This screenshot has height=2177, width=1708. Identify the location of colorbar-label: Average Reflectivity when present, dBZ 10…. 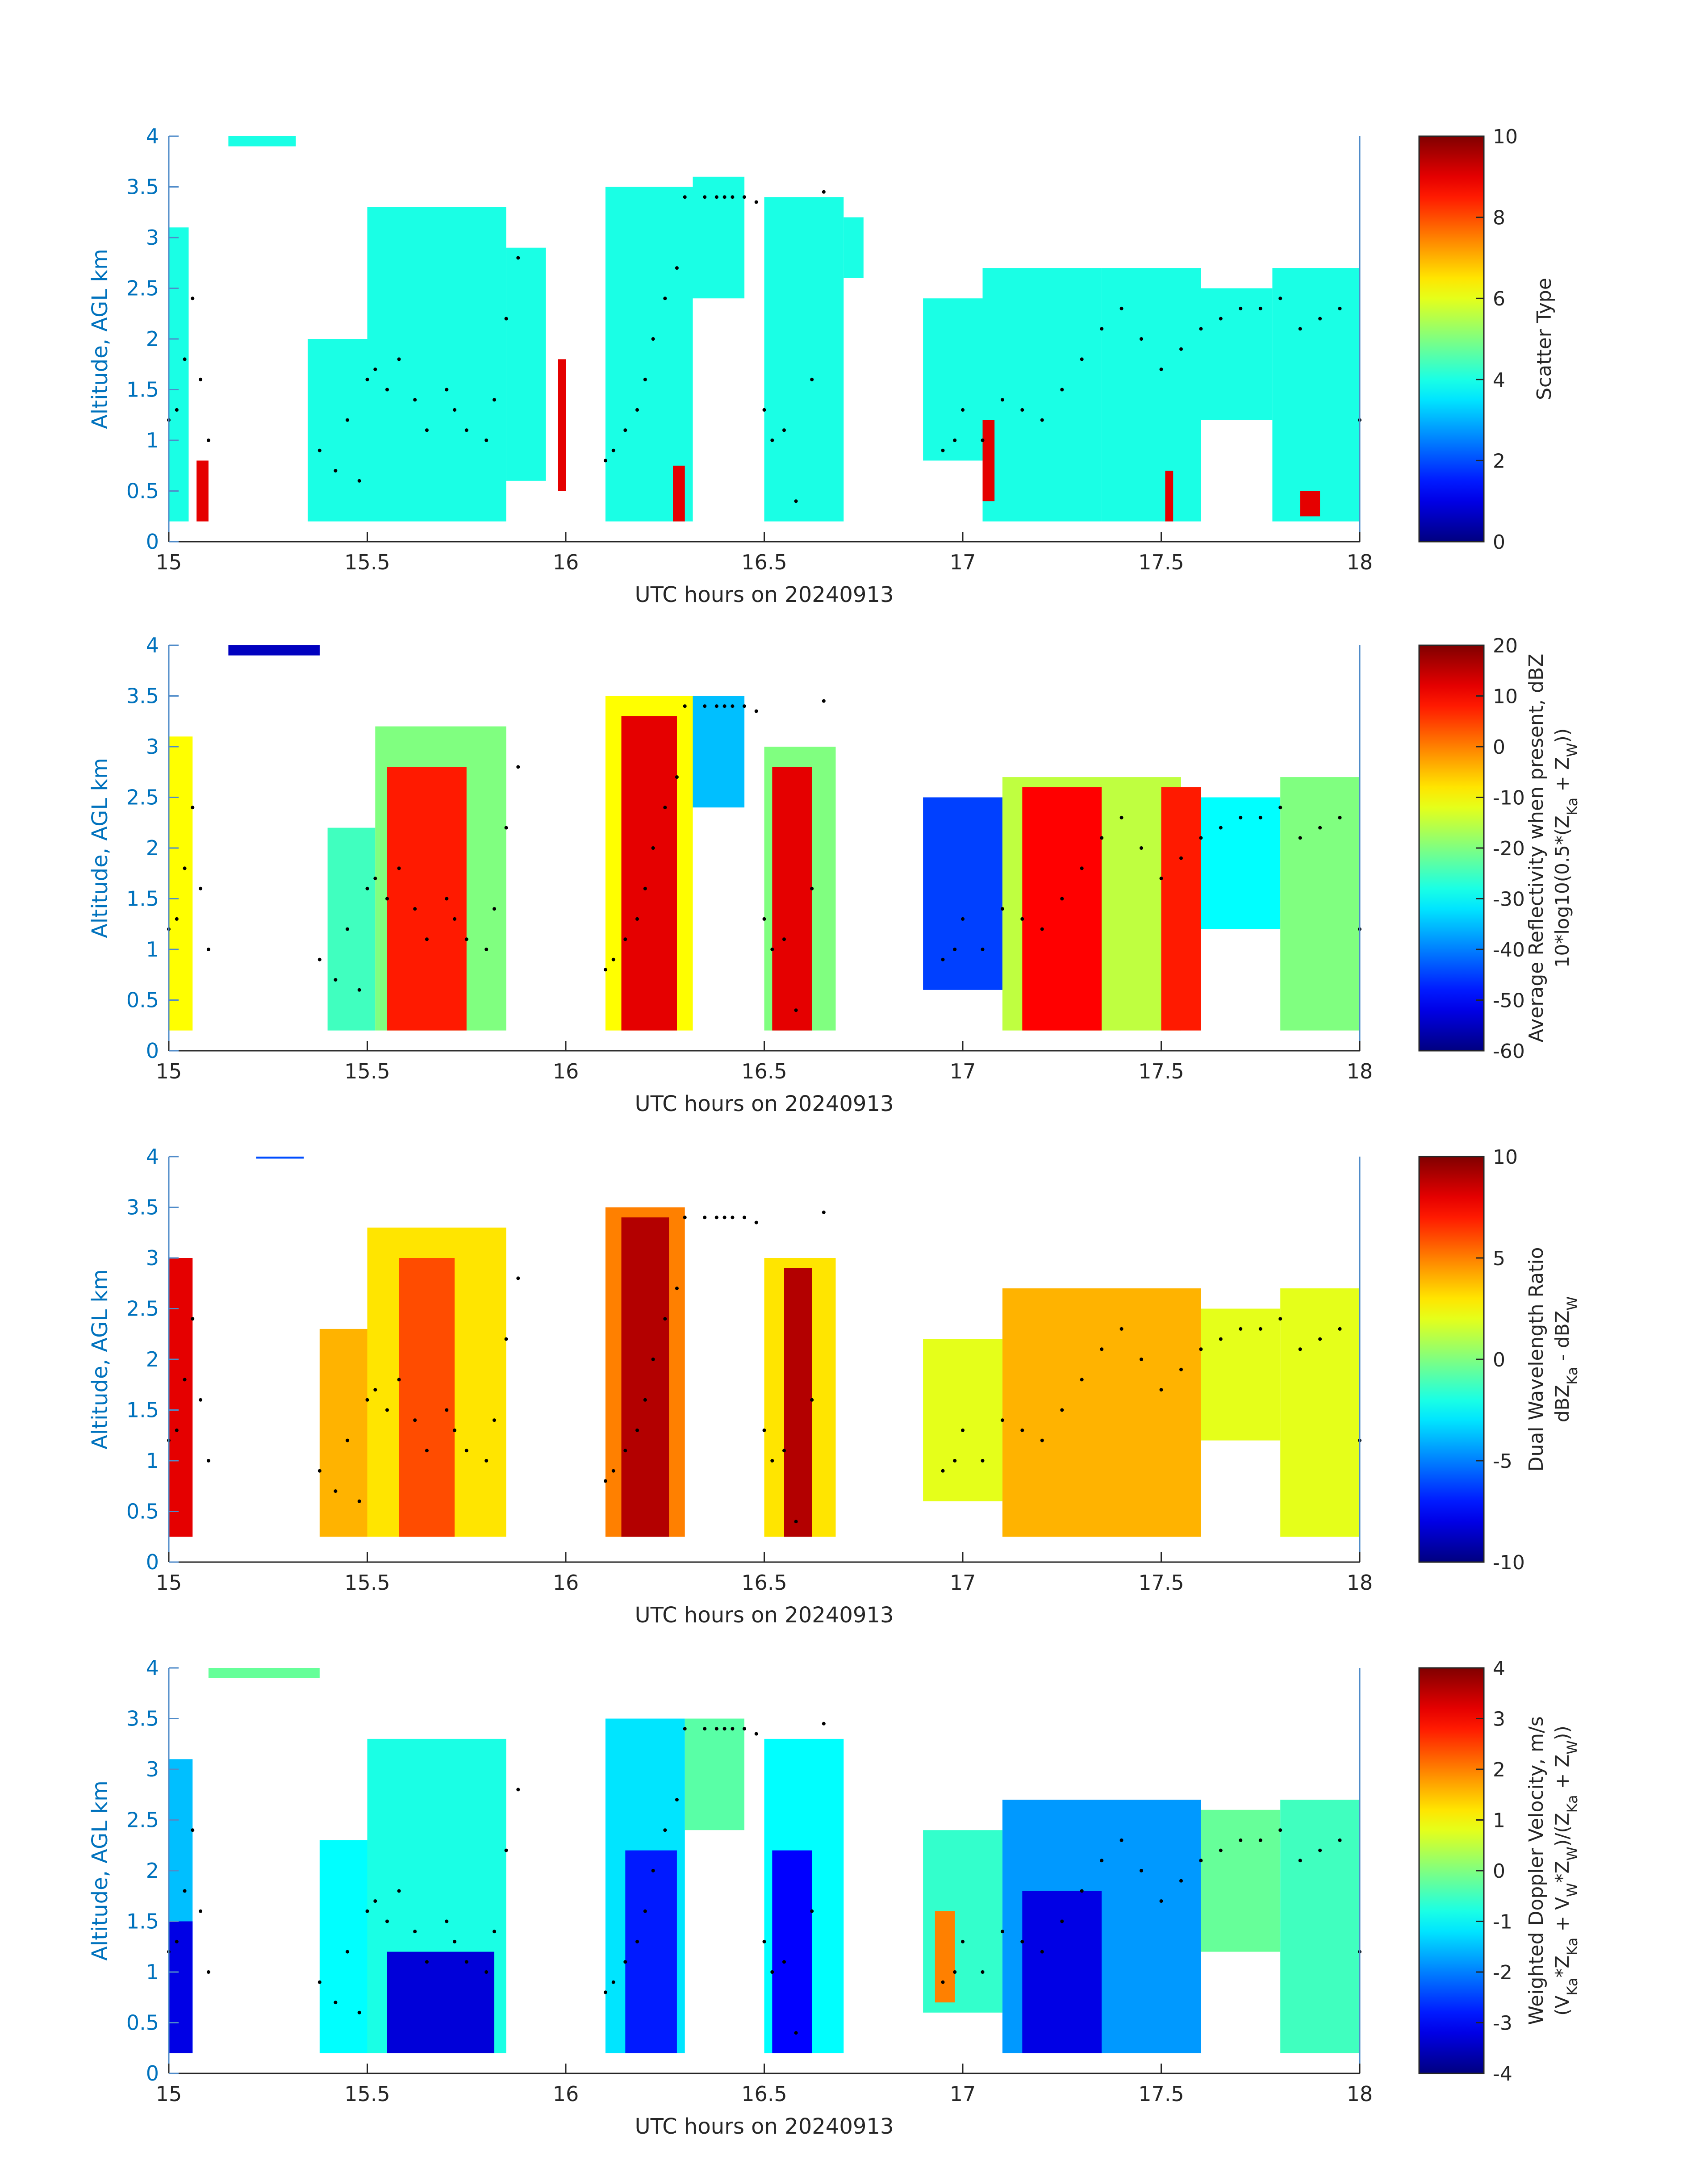
(1553, 848).